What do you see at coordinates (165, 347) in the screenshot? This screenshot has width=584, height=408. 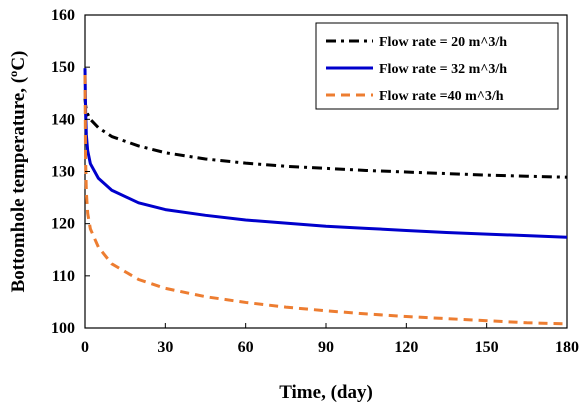 I see `x-tick-label: 30` at bounding box center [165, 347].